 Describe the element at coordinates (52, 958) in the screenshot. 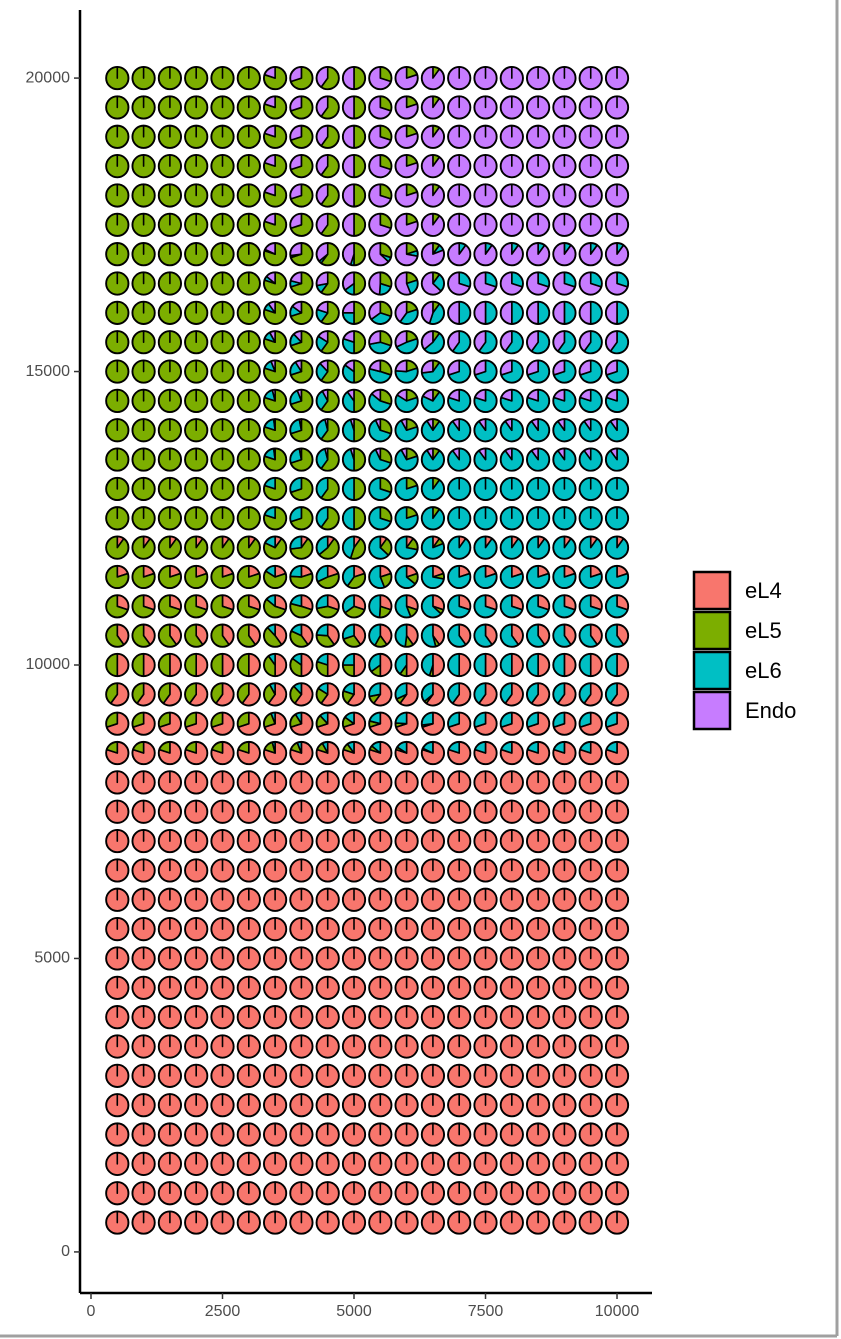

I see `y-tick-label: 5000` at that location.